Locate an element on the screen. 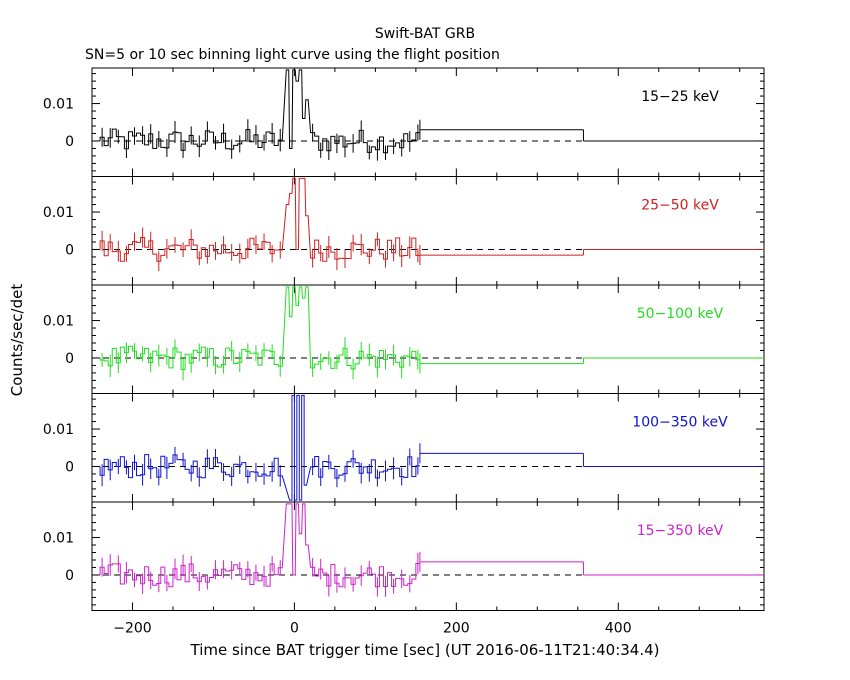 The height and width of the screenshot is (680, 850). x-tick-label: 0 is located at coordinates (294, 629).